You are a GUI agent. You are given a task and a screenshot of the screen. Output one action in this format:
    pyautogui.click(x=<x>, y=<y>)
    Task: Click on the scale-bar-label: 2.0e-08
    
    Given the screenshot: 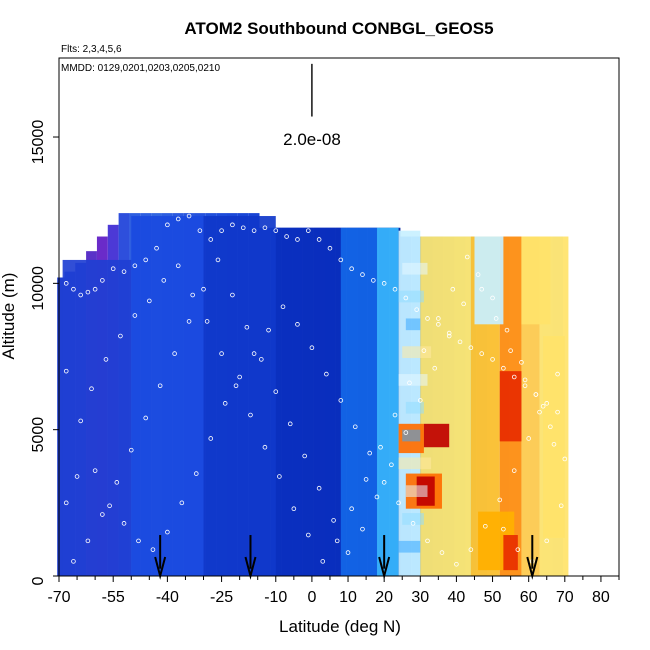 What is the action you would take?
    pyautogui.click(x=312, y=139)
    